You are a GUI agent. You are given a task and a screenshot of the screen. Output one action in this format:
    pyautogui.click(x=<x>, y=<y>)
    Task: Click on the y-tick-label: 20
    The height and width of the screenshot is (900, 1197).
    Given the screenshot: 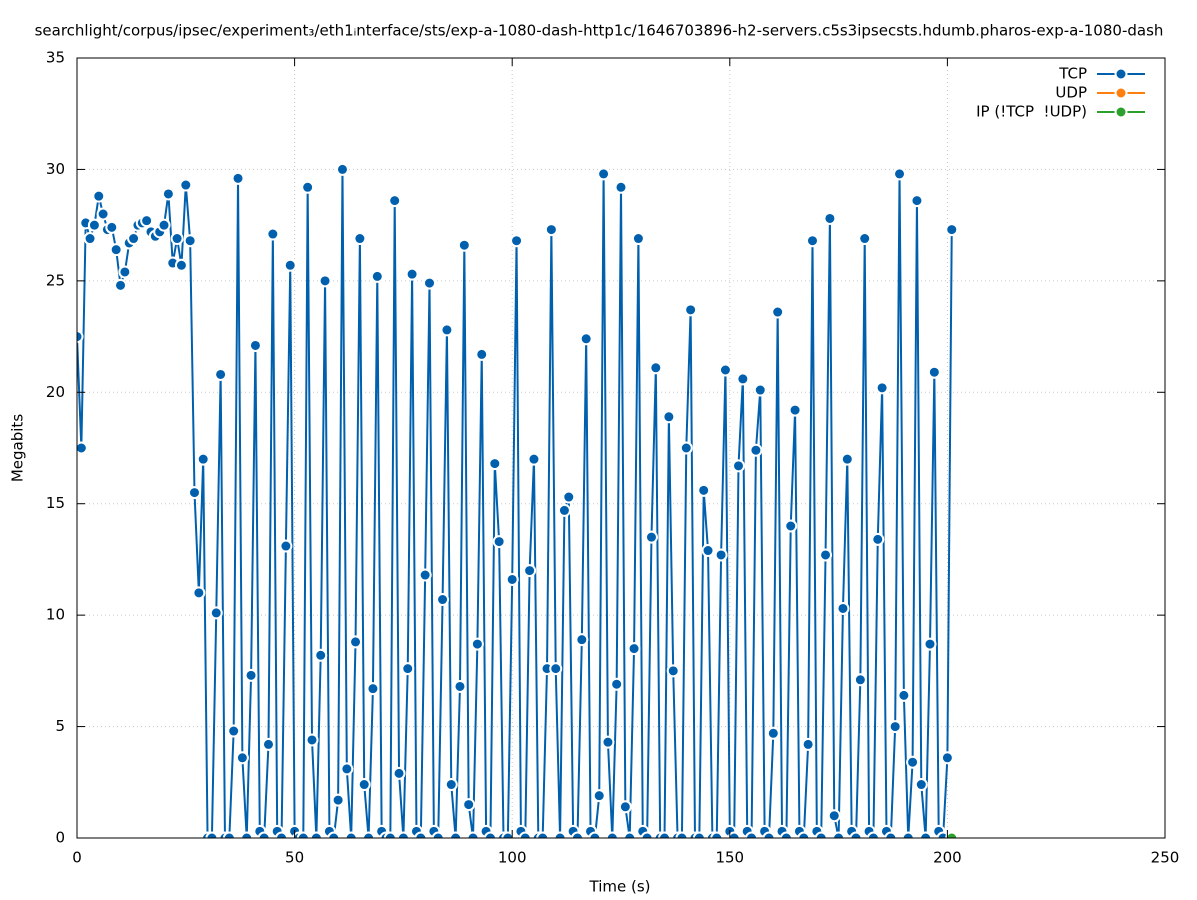 What is the action you would take?
    pyautogui.click(x=55, y=392)
    